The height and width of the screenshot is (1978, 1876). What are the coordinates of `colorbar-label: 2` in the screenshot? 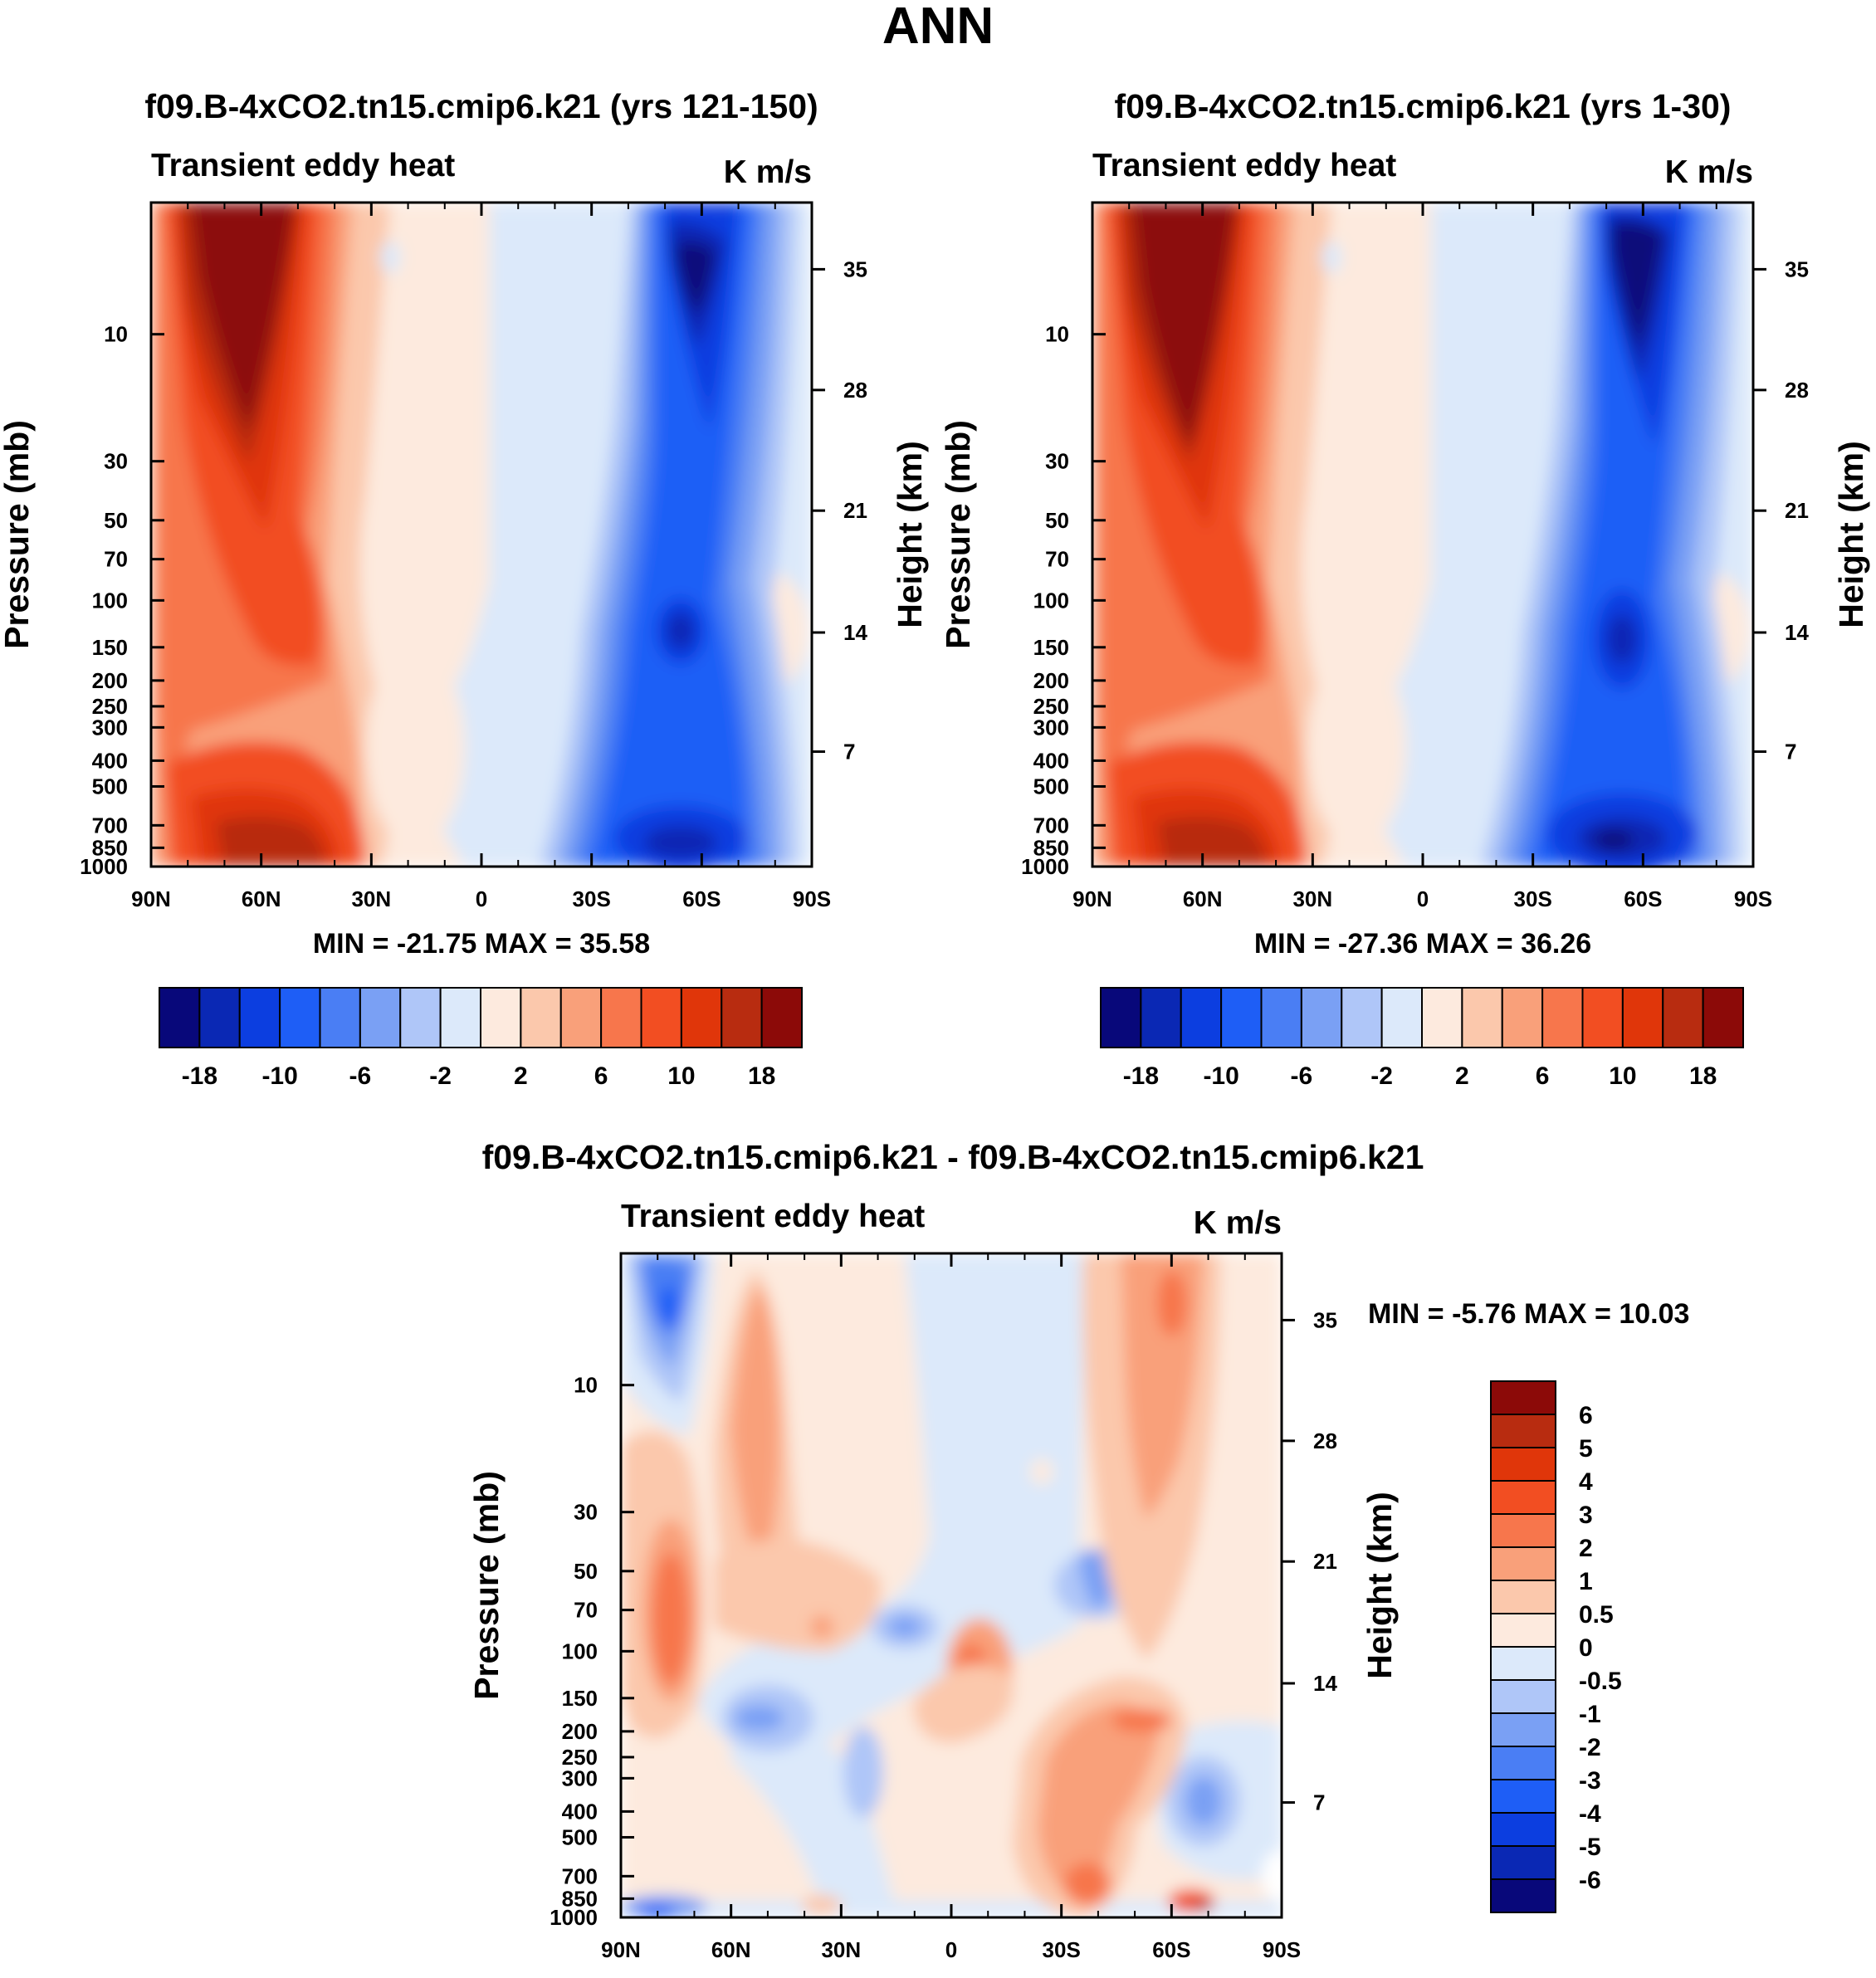 It's located at (1462, 1076).